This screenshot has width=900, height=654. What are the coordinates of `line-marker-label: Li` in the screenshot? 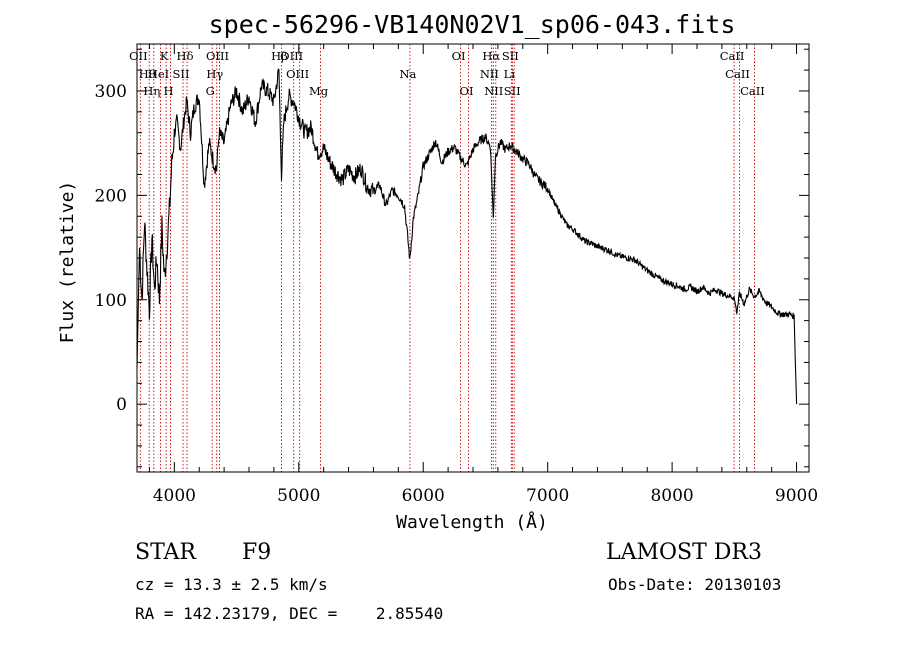 It's located at (510, 74).